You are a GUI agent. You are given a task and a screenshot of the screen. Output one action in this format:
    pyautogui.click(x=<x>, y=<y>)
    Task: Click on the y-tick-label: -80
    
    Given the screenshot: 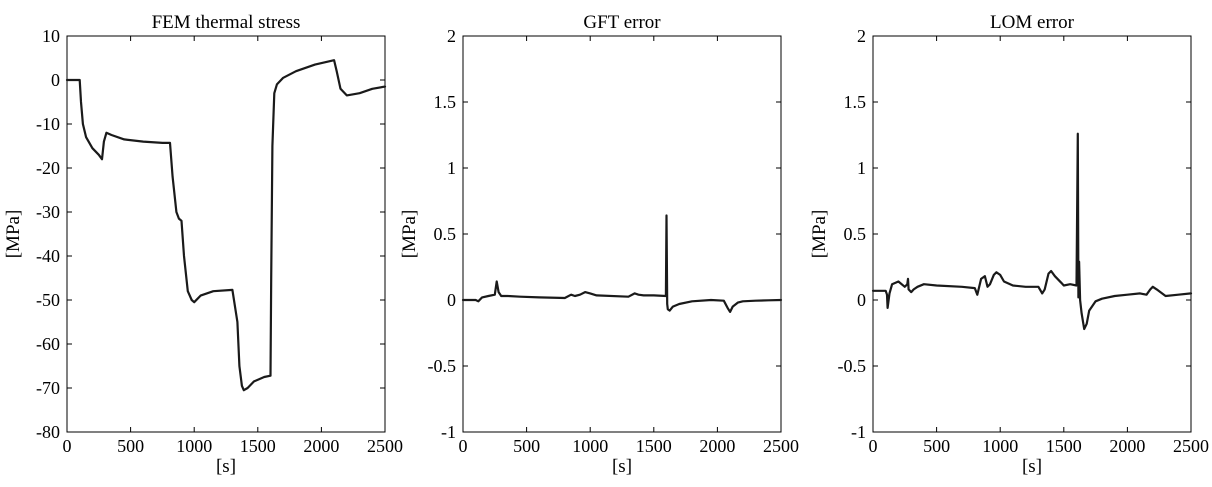 What is the action you would take?
    pyautogui.click(x=48, y=432)
    